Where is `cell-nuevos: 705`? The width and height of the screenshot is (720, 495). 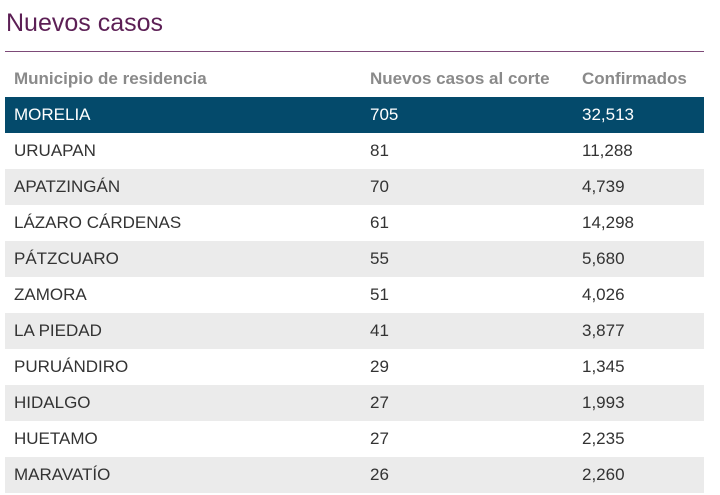 cell-nuevos: 705 is located at coordinates (384, 114).